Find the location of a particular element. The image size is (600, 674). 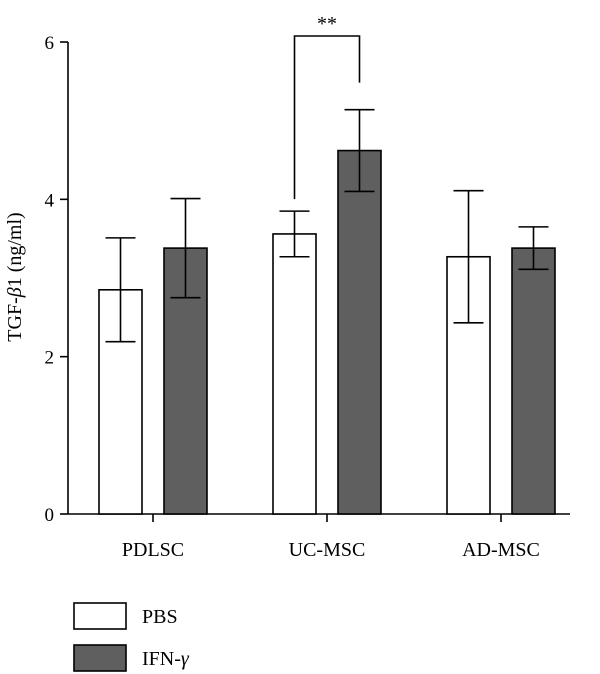

y-tick-label: 4 is located at coordinates (50, 200).